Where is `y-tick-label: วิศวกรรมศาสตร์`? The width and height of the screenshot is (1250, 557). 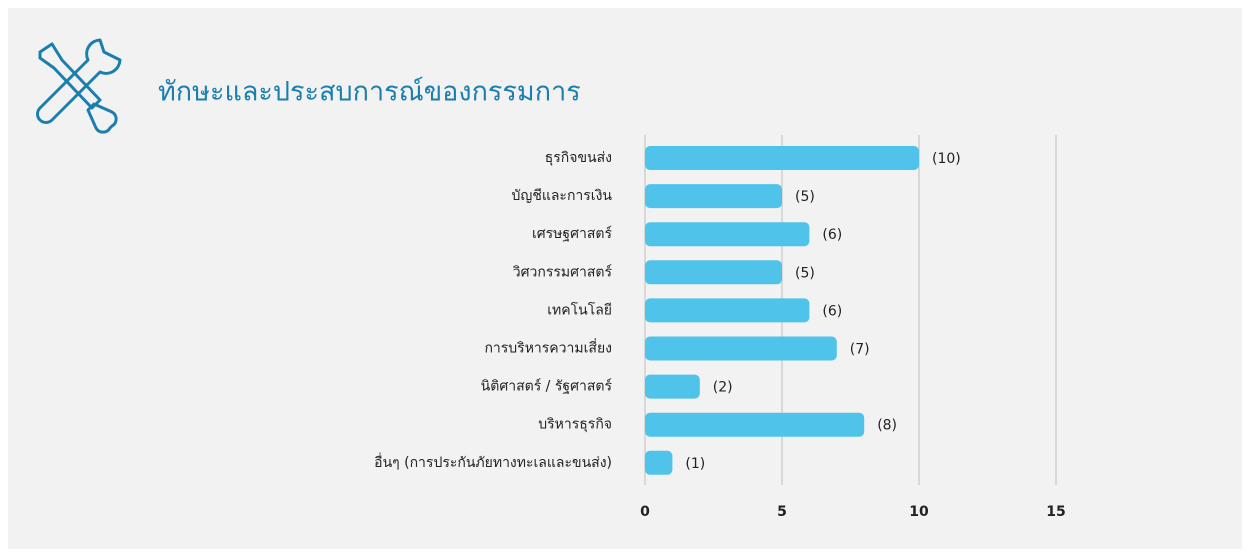 y-tick-label: วิศวกรรมศาสตร์ is located at coordinates (563, 271).